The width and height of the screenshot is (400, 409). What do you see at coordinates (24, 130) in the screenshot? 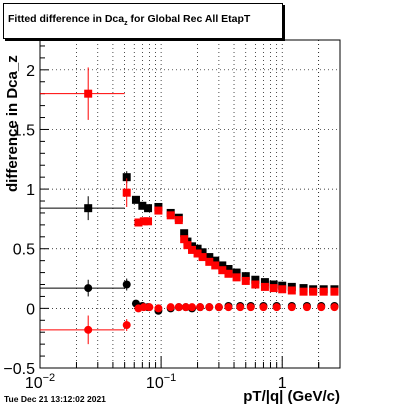
I see `y-tick-label: 1.5` at bounding box center [24, 130].